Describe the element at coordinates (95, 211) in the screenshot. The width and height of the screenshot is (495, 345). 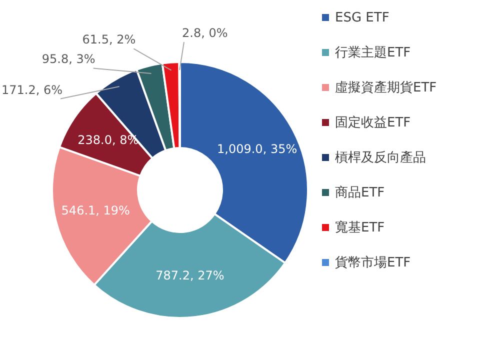
I see `data-label: 546.1, 19%` at that location.